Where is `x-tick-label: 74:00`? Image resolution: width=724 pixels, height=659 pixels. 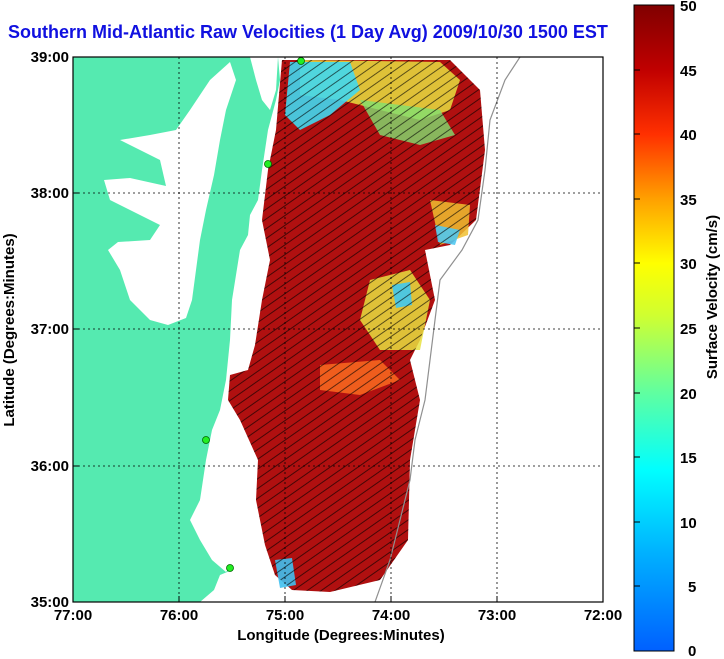
x-tick-label: 74:00 is located at coordinates (391, 615).